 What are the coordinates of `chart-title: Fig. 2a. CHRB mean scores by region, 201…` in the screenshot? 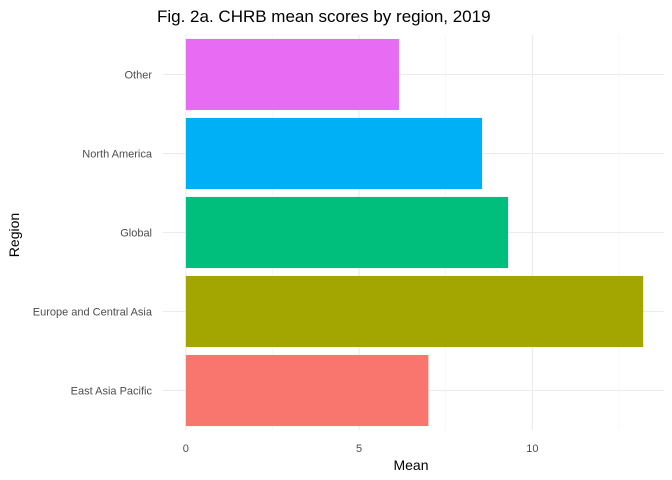 It's located at (324, 16).